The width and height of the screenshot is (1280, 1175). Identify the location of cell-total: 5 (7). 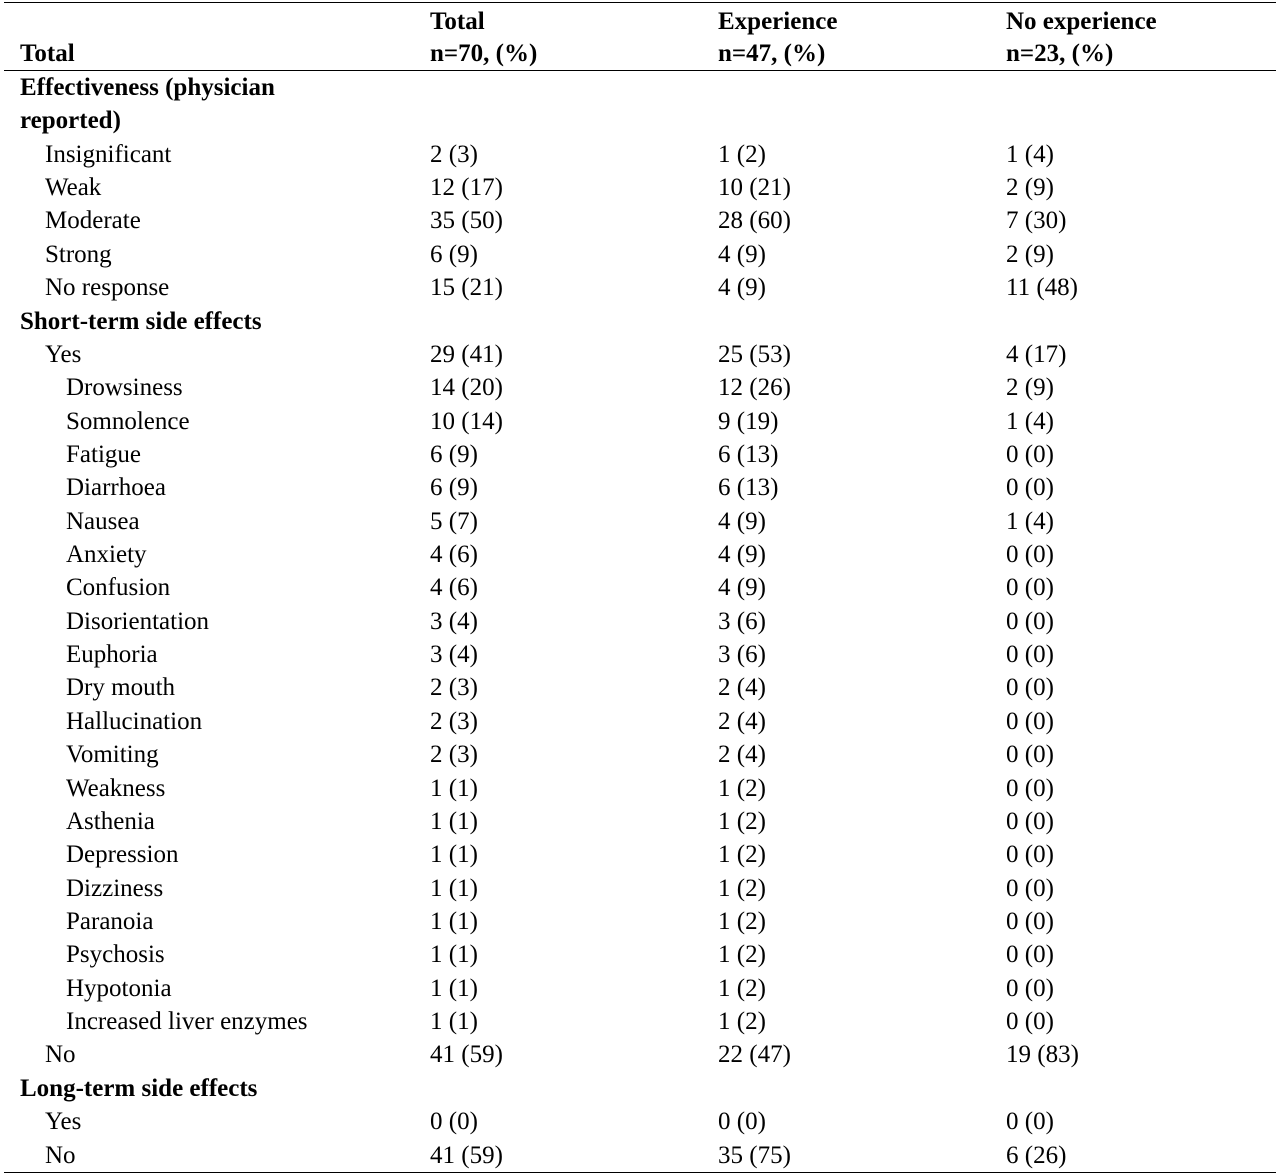
(454, 521).